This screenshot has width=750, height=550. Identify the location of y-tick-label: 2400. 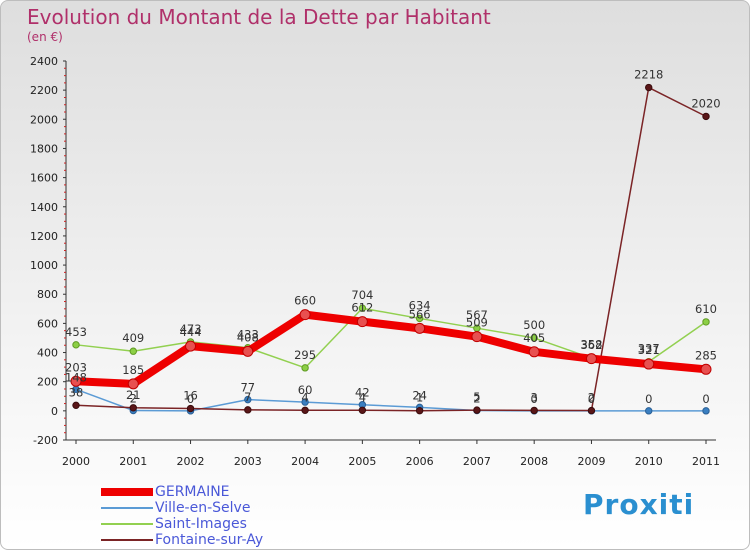
(44, 61).